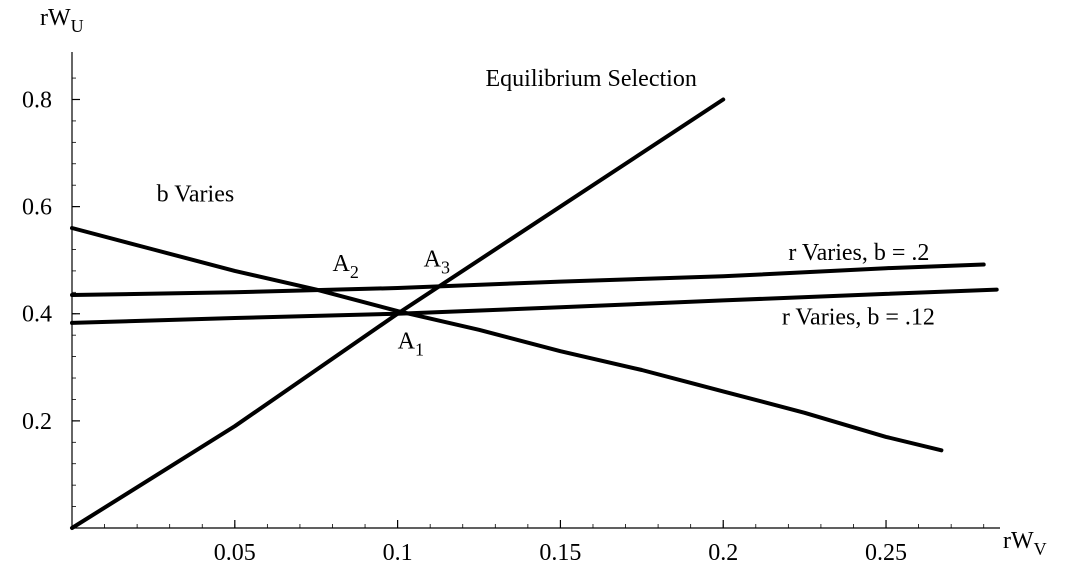 The image size is (1076, 573). What do you see at coordinates (62, 20) in the screenshot?
I see `y-axis-label: rWU` at bounding box center [62, 20].